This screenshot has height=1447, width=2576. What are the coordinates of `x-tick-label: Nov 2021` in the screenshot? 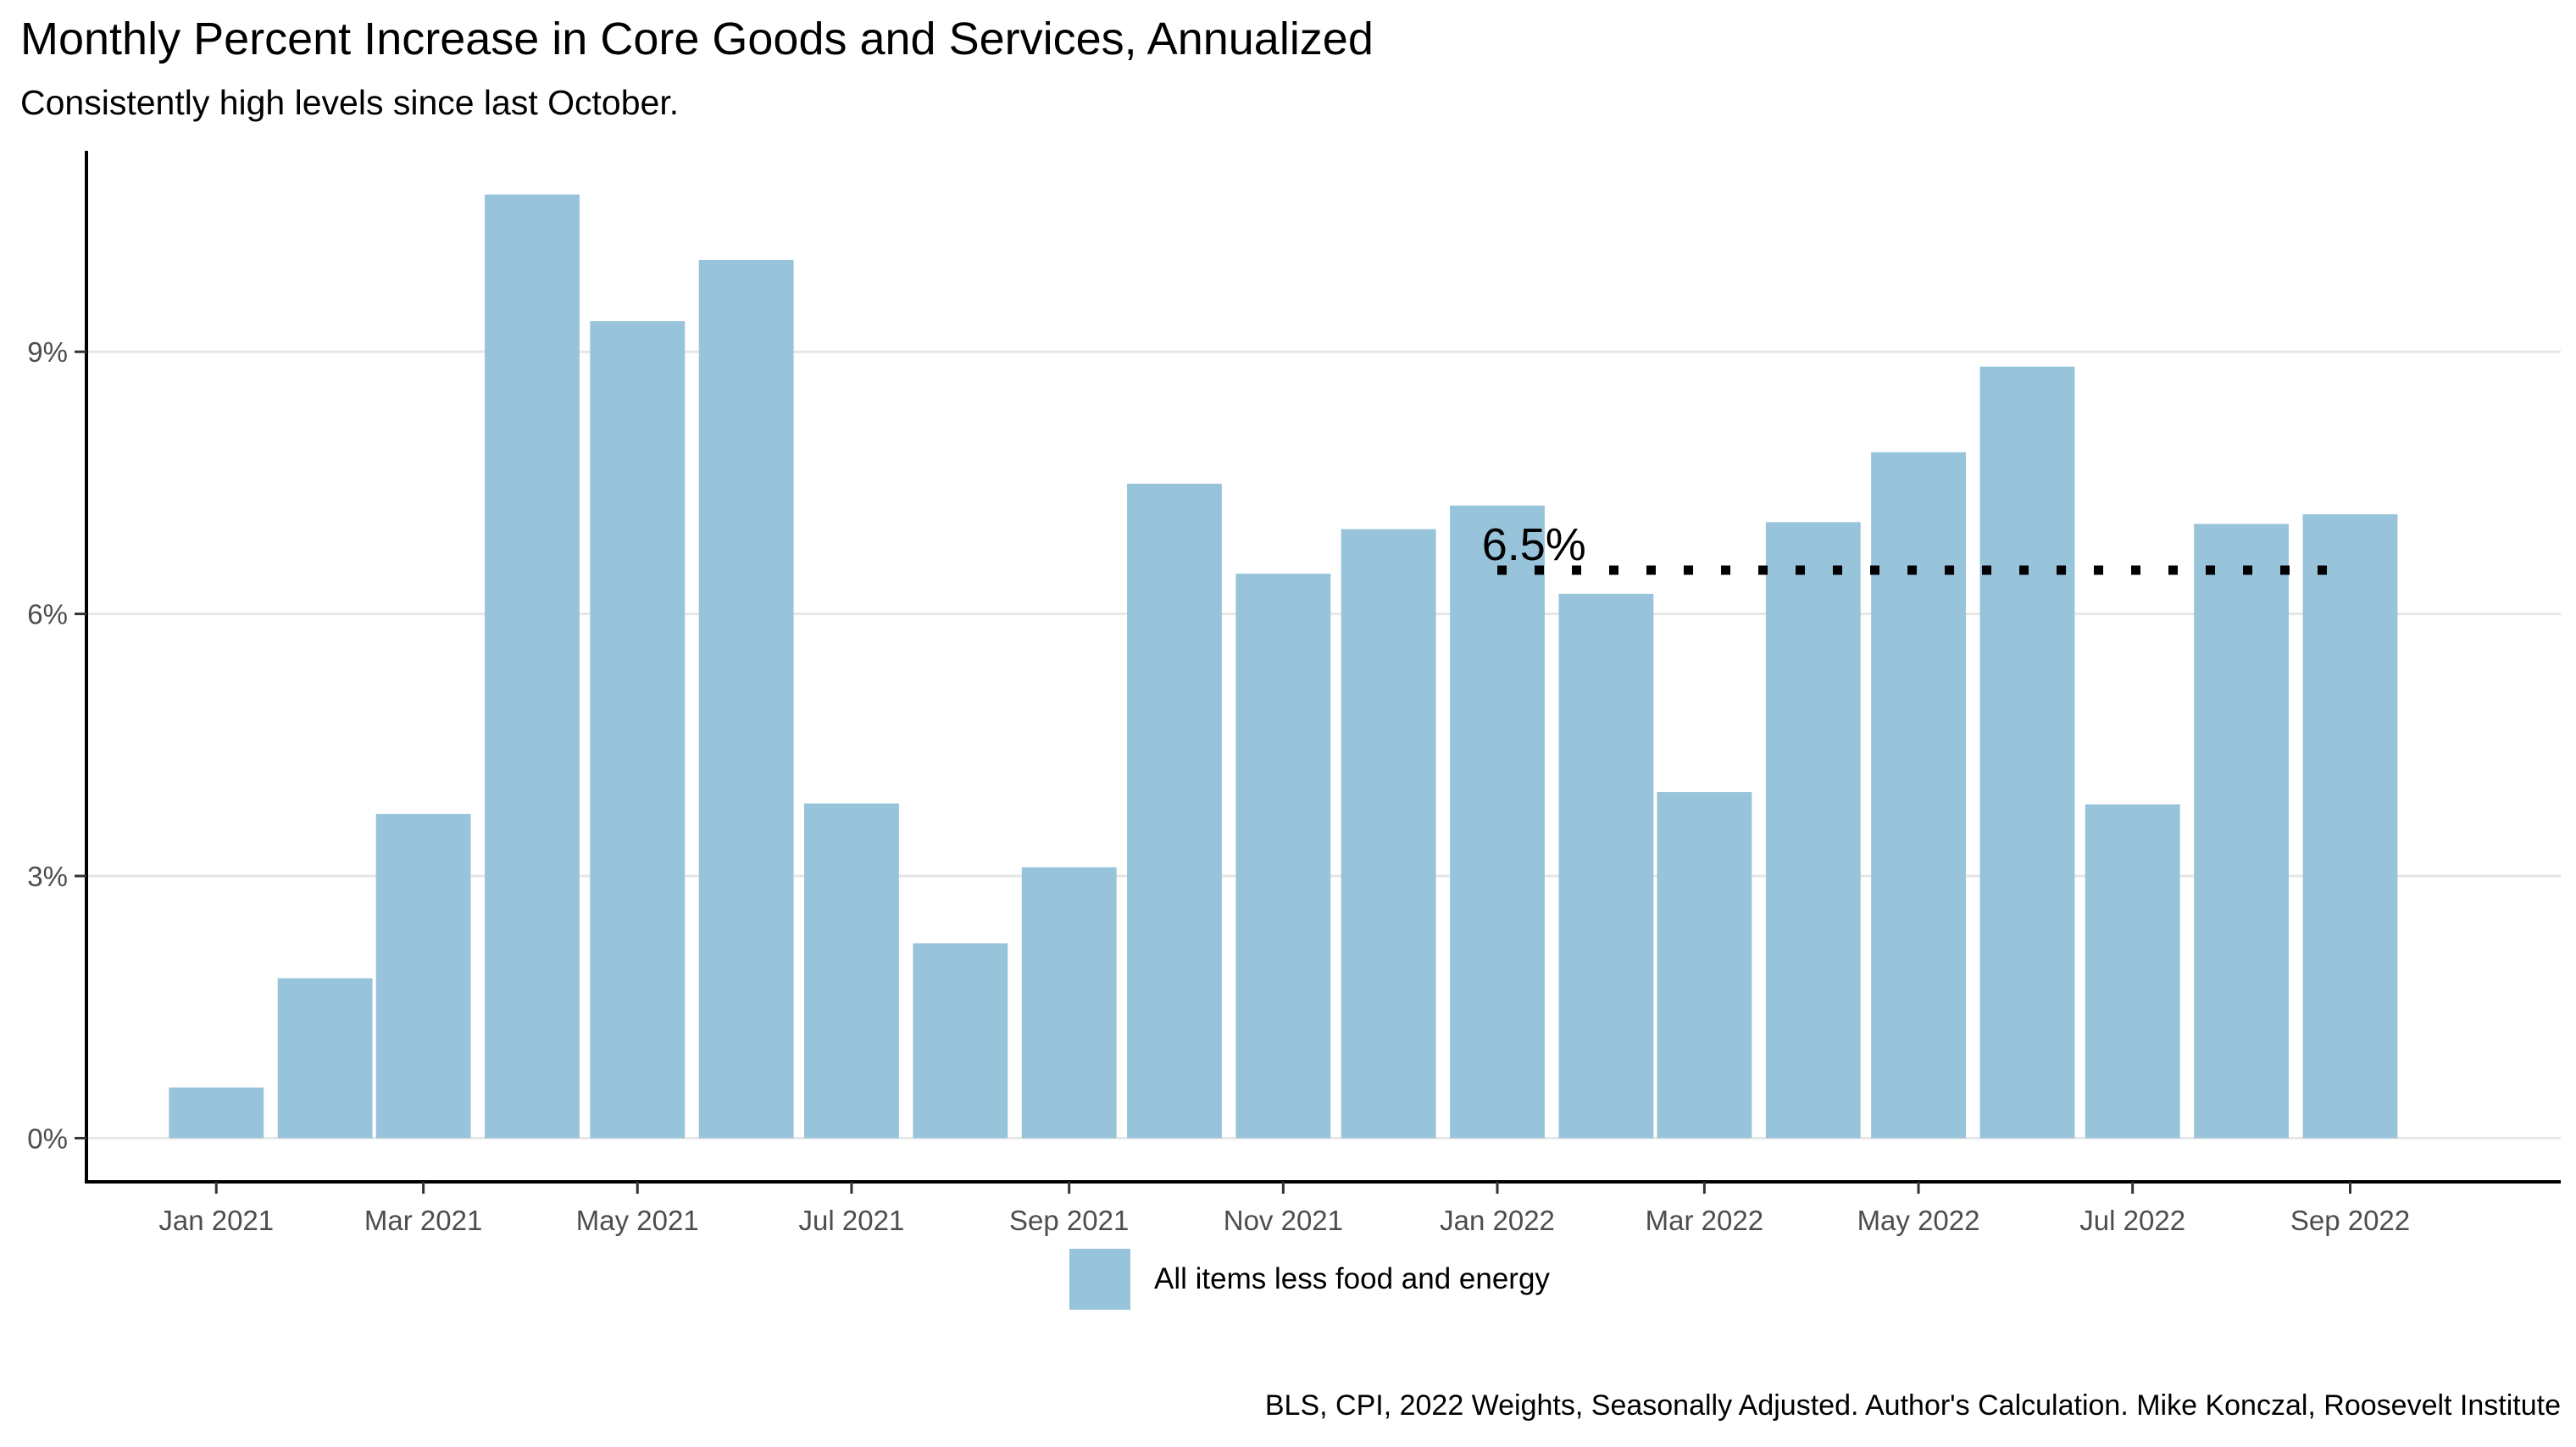 It's located at (1283, 1221).